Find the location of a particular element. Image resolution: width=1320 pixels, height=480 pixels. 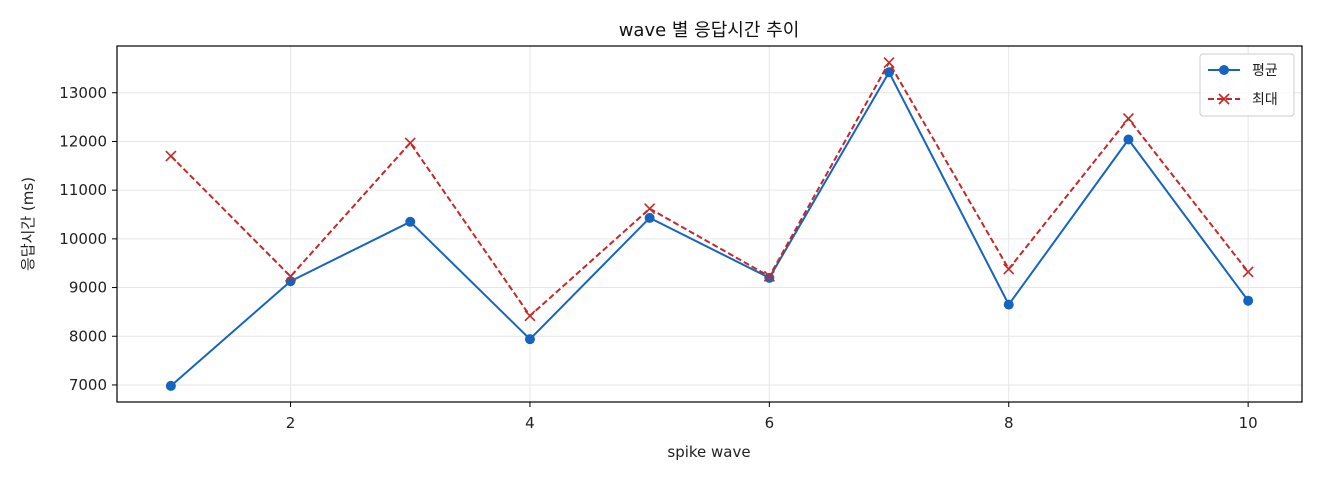

x-tick-label: 8 is located at coordinates (1009, 423).